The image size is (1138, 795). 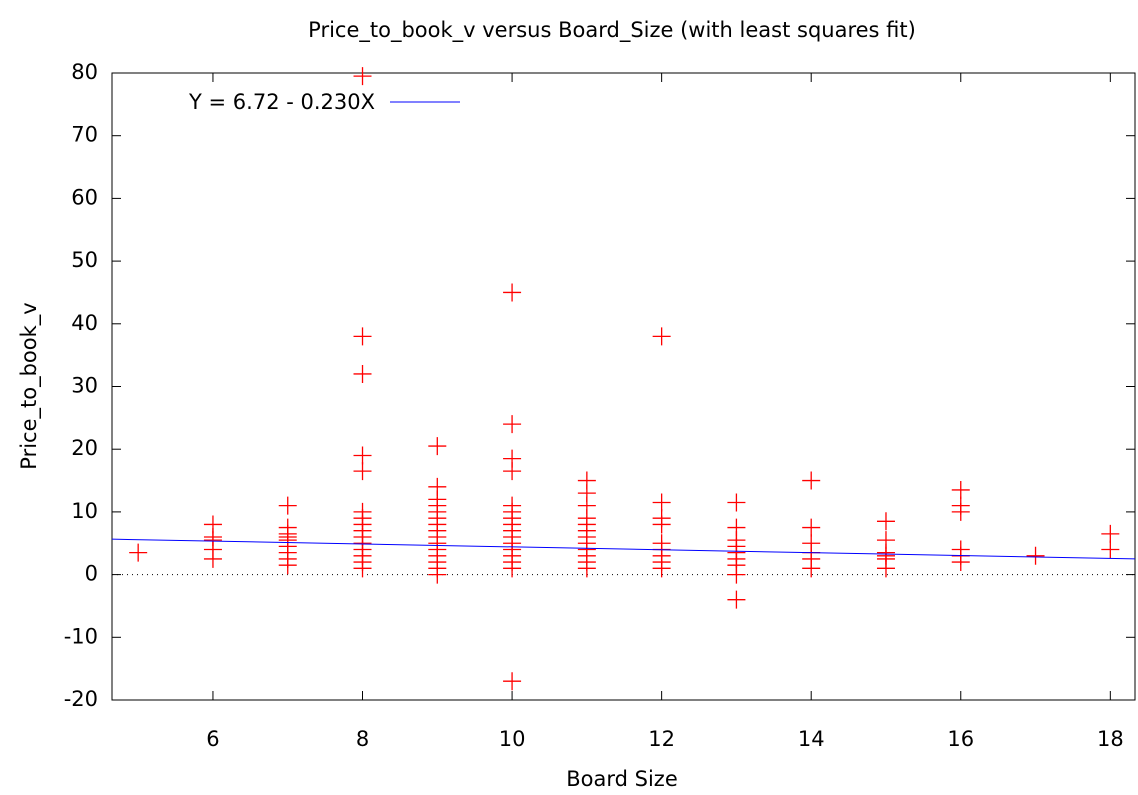 What do you see at coordinates (81, 699) in the screenshot?
I see `y-tick-label: -20` at bounding box center [81, 699].